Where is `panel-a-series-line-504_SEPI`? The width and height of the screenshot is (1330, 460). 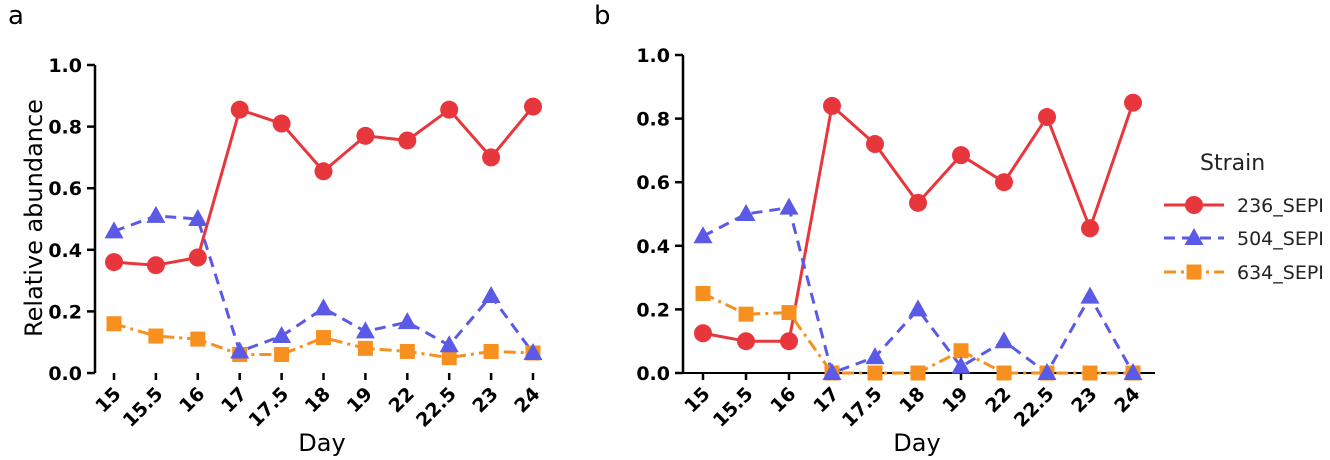 panel-a-series-line-504_SEPI is located at coordinates (324, 284).